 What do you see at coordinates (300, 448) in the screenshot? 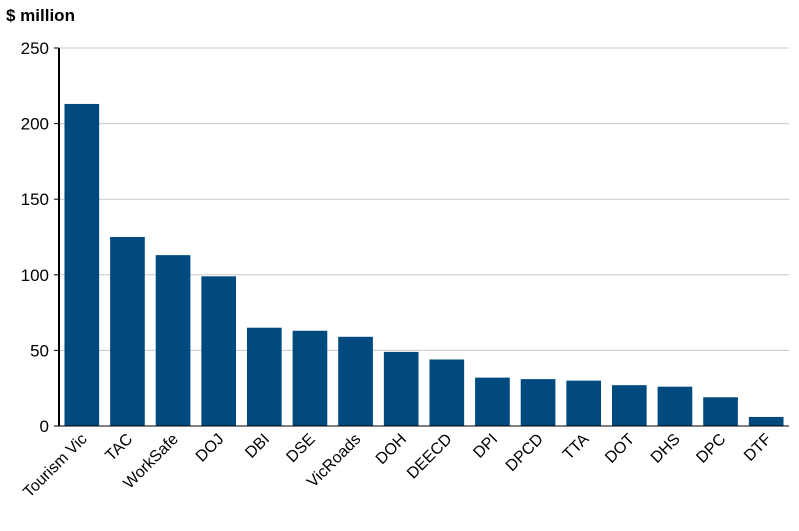
I see `x-tick-label: DSE` at bounding box center [300, 448].